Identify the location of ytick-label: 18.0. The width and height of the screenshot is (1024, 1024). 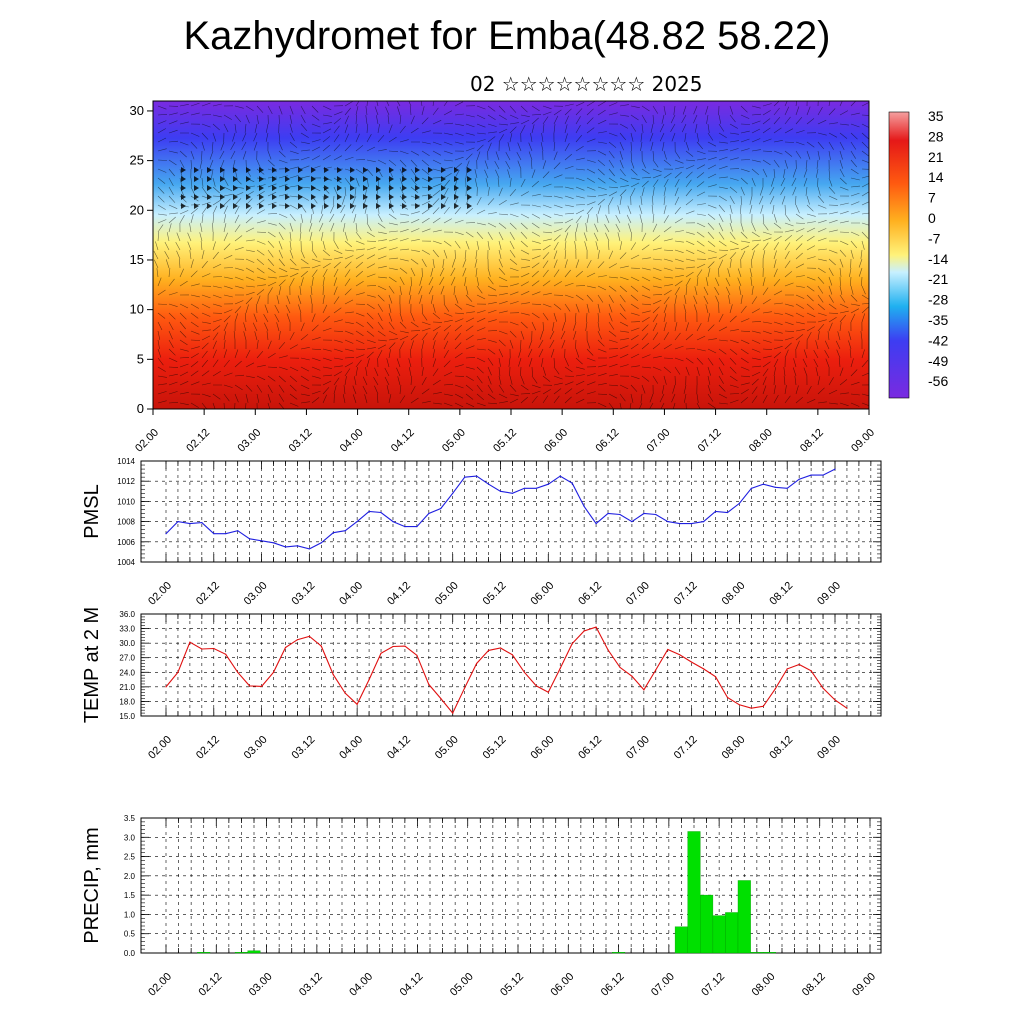
(127, 701).